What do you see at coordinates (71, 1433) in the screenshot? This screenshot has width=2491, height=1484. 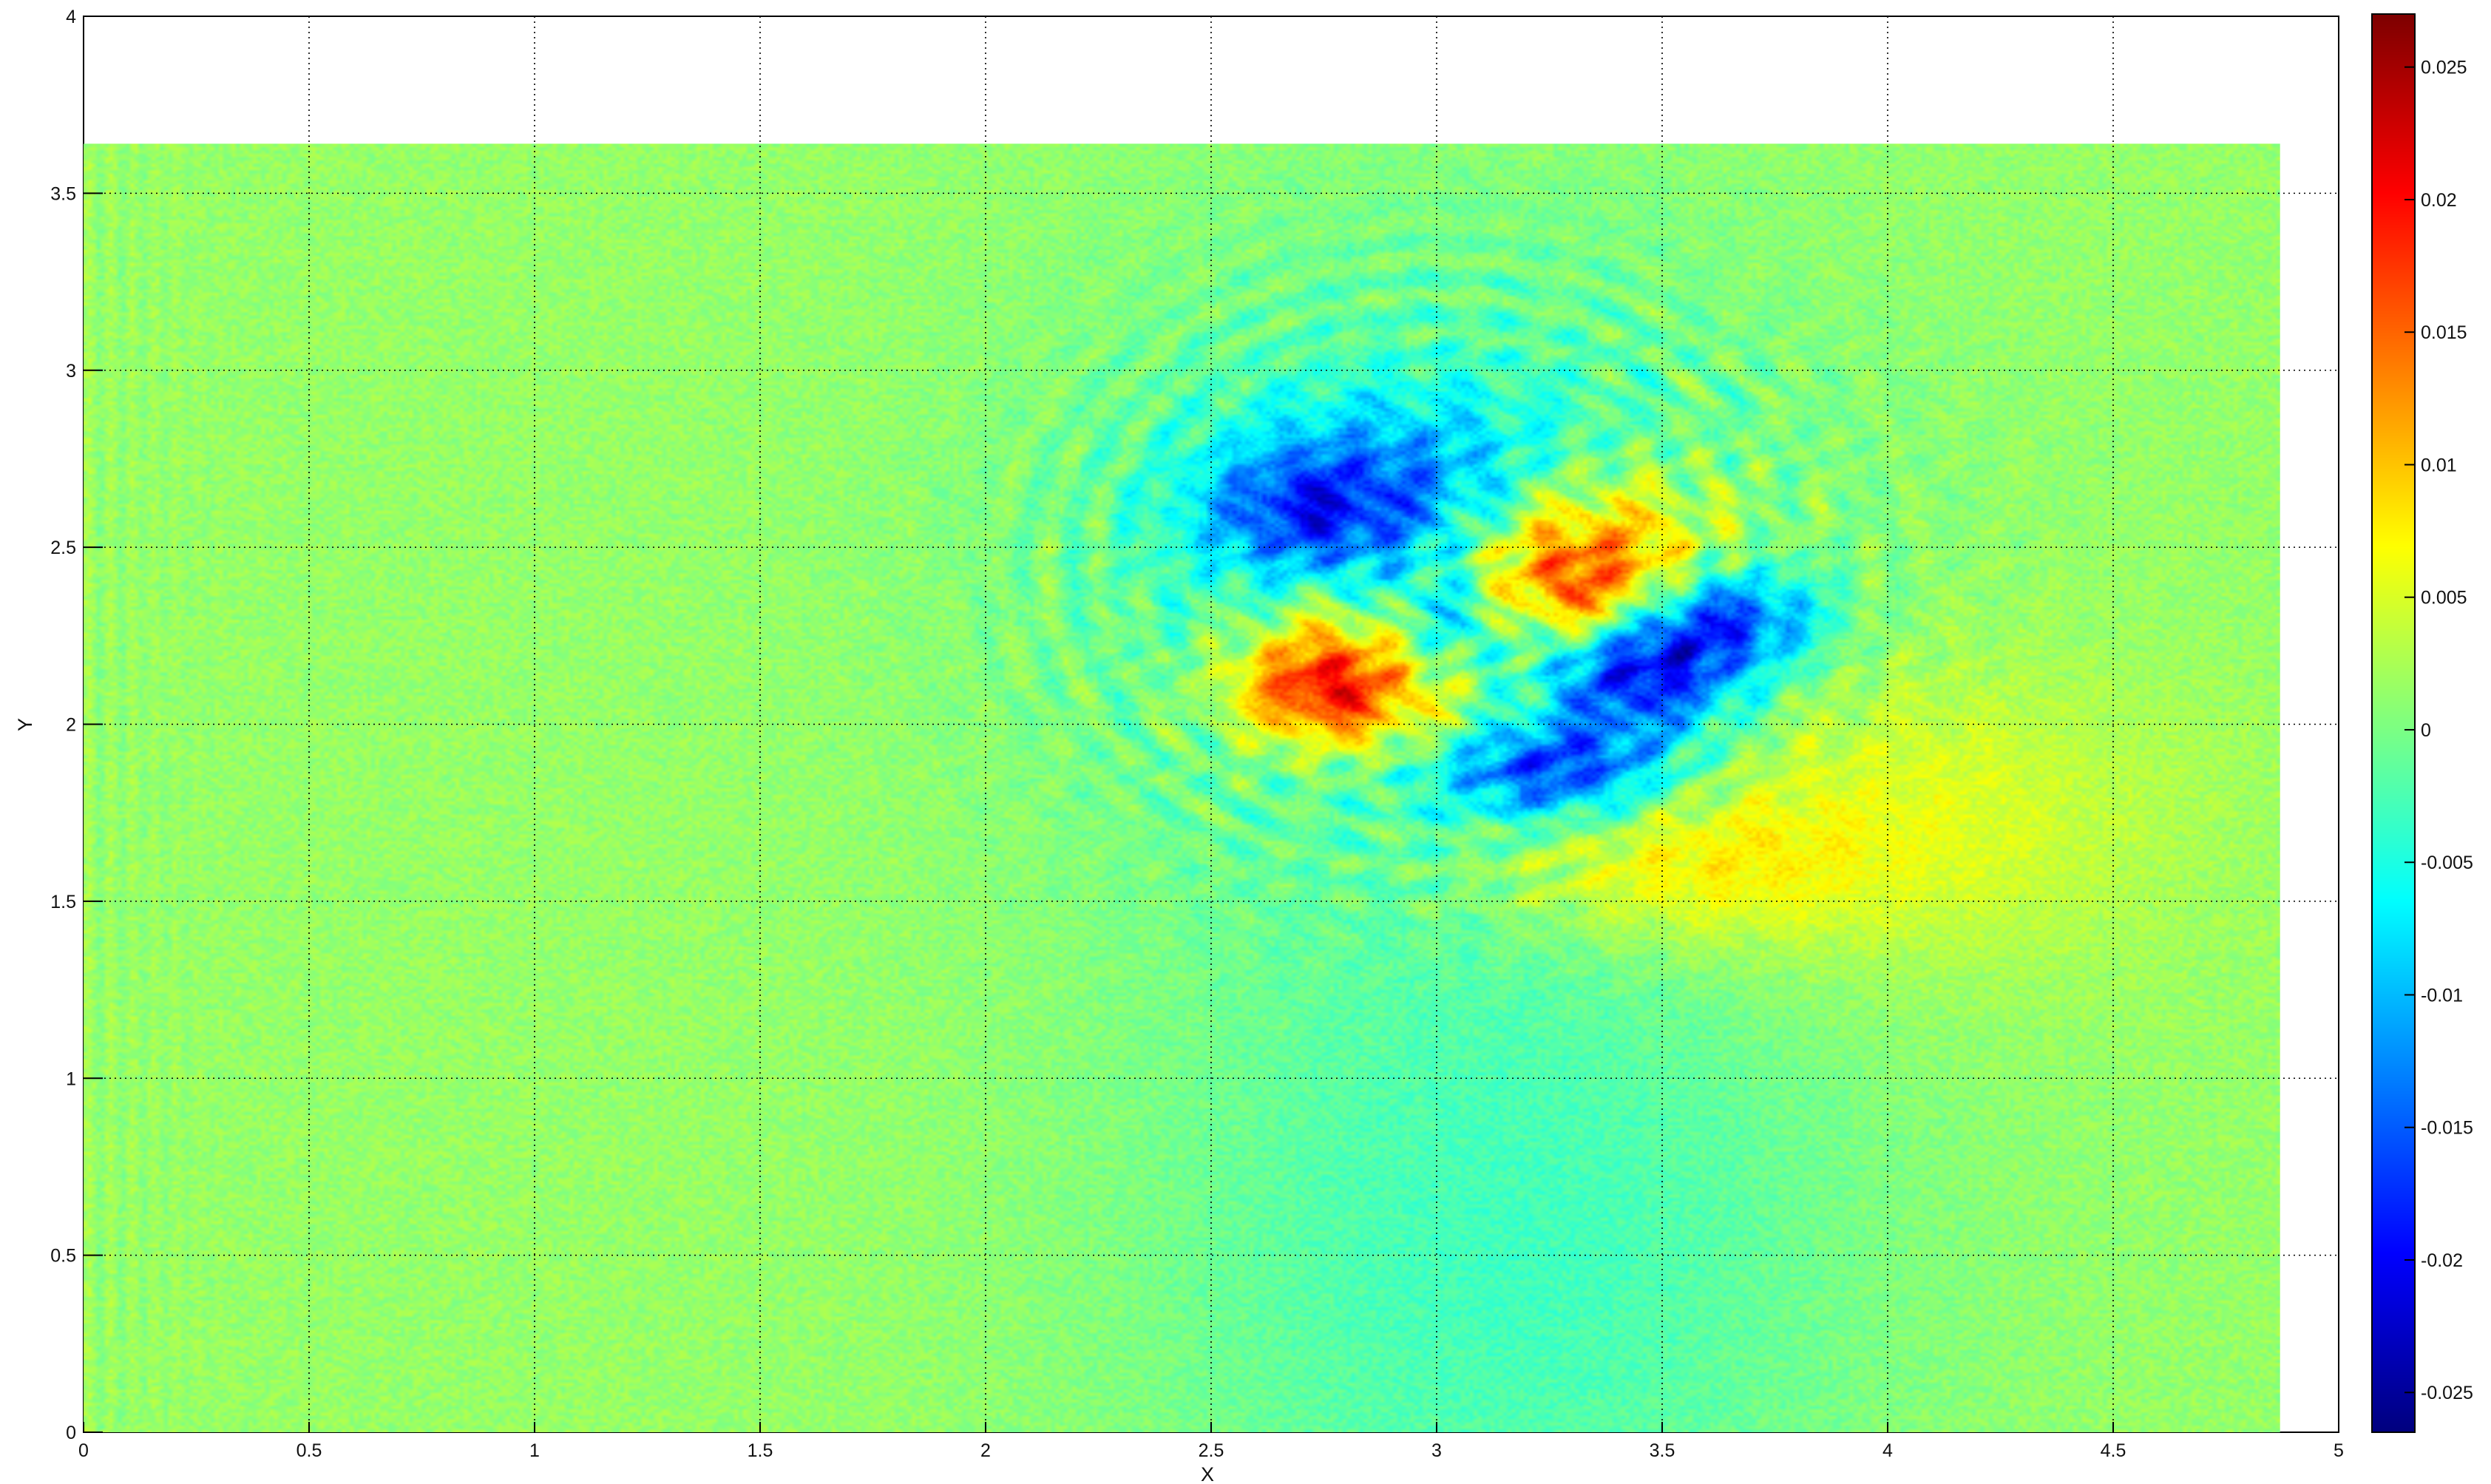 I see `y-tick-label: 0` at bounding box center [71, 1433].